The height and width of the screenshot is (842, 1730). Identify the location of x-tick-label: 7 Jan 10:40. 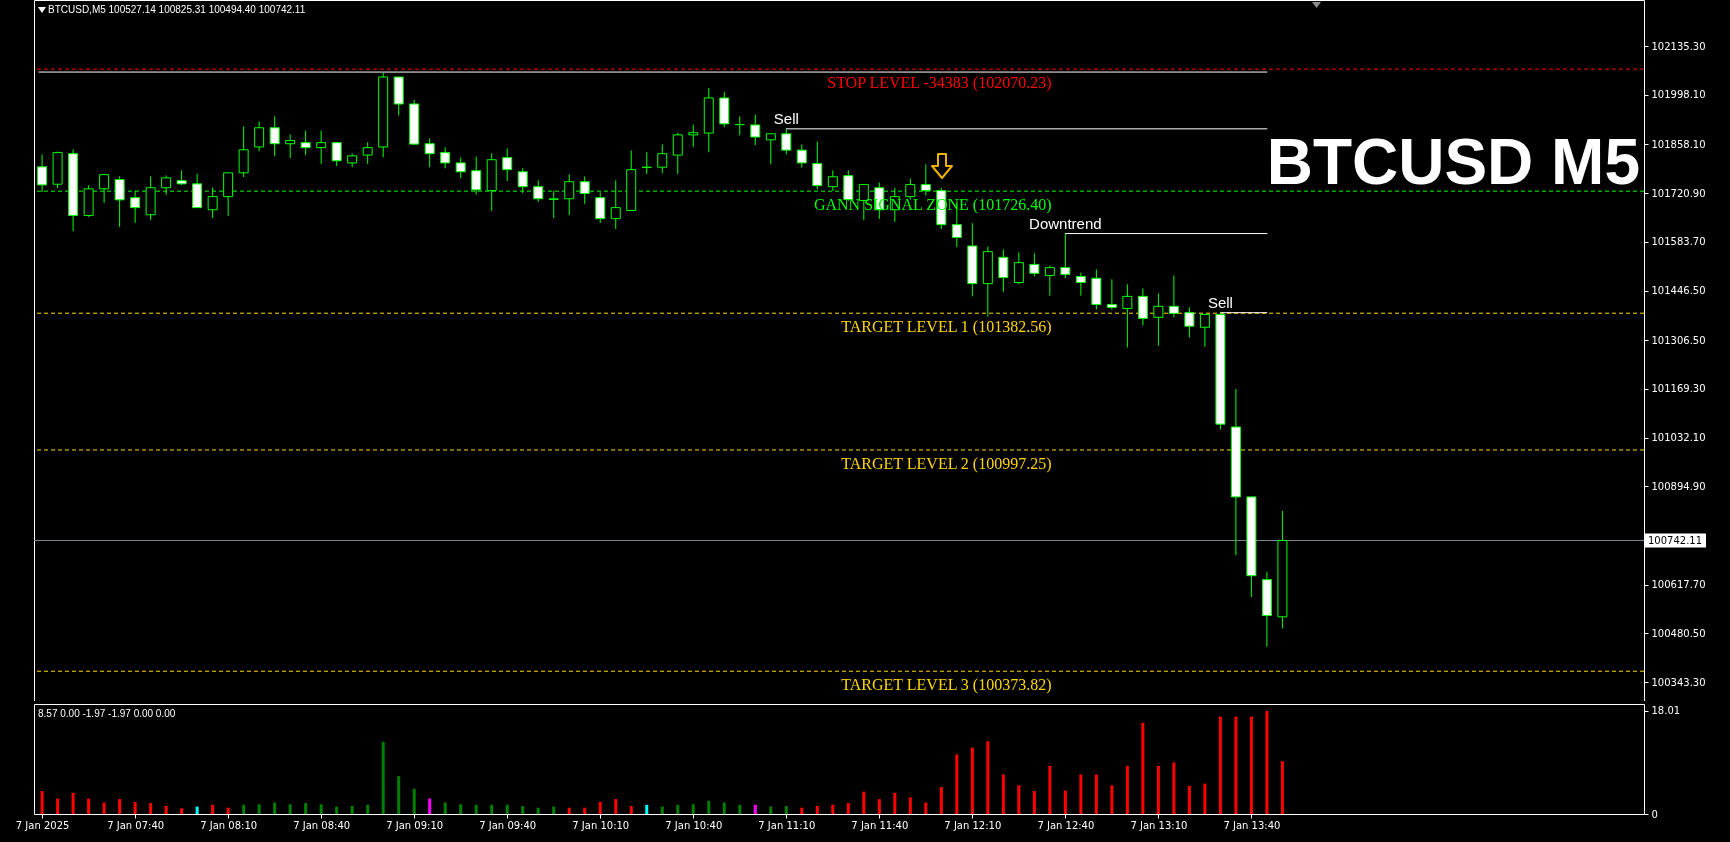
(694, 825).